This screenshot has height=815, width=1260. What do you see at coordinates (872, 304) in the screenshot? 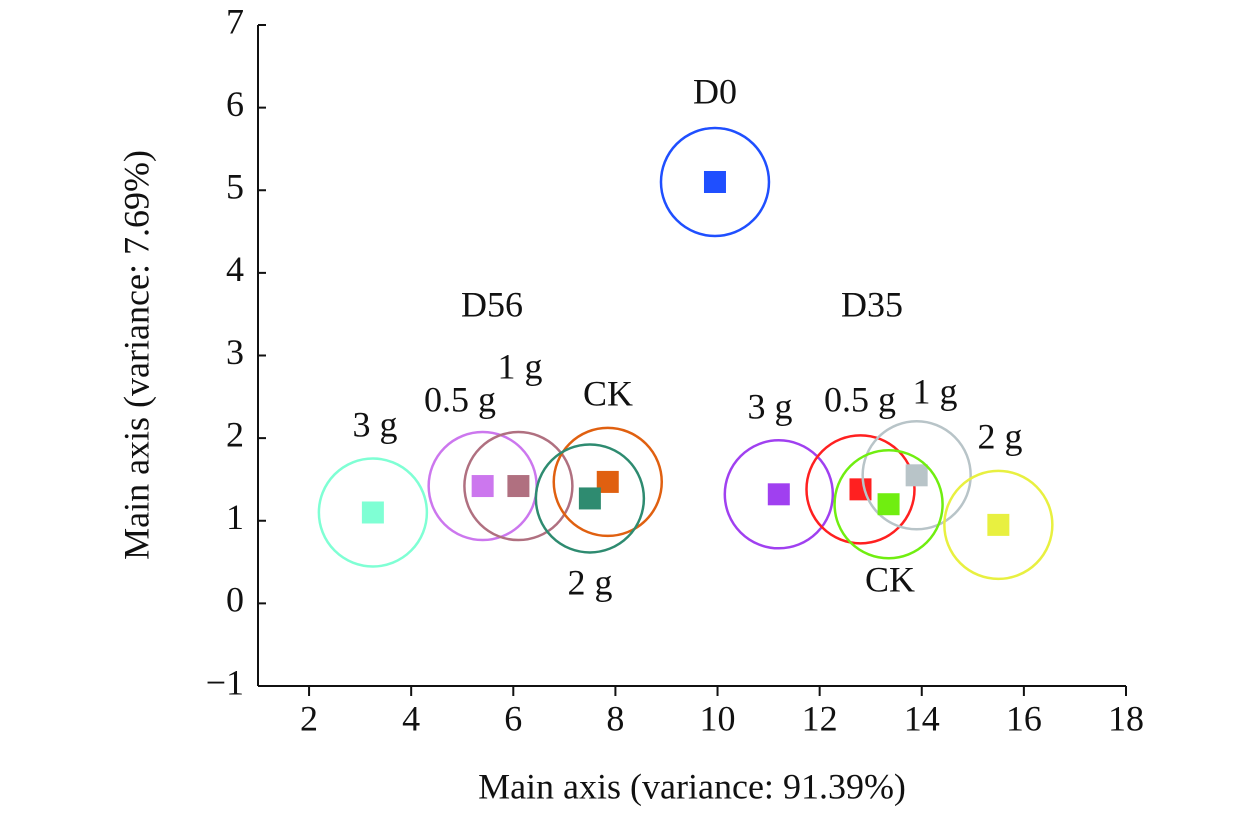
I see `group-label: D35` at bounding box center [872, 304].